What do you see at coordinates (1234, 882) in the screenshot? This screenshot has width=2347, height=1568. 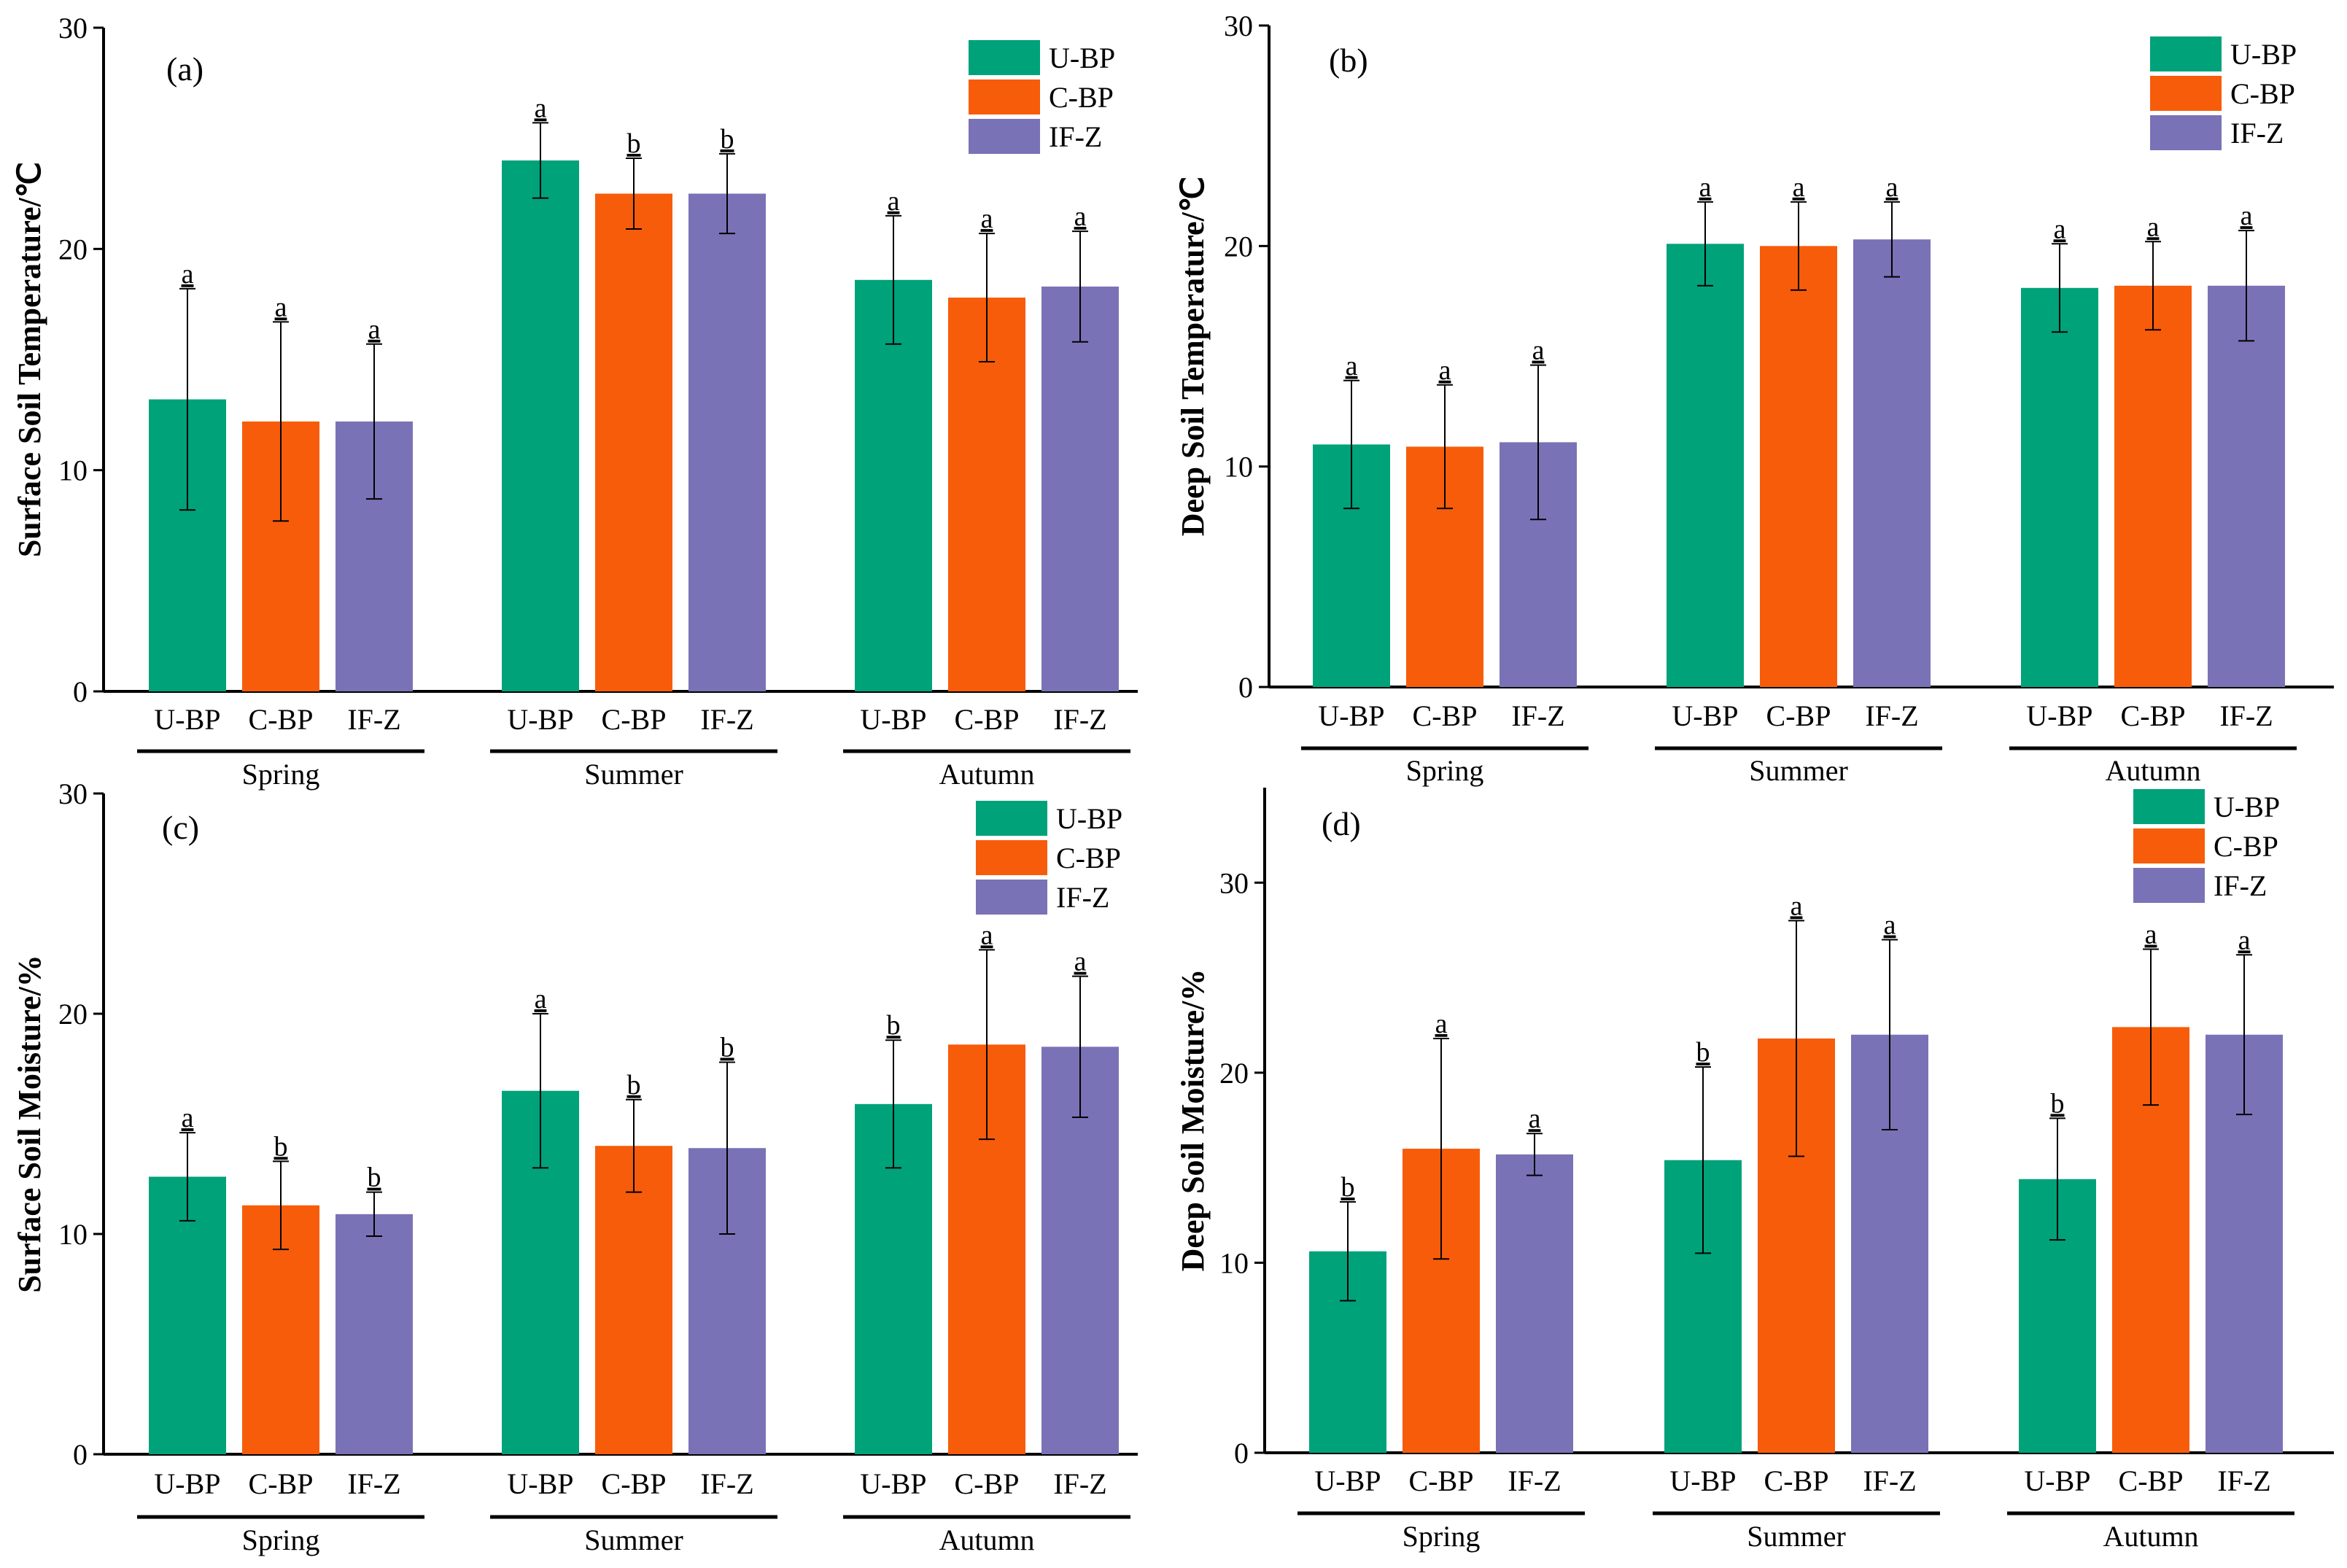 I see `y-tick-label: 30` at bounding box center [1234, 882].